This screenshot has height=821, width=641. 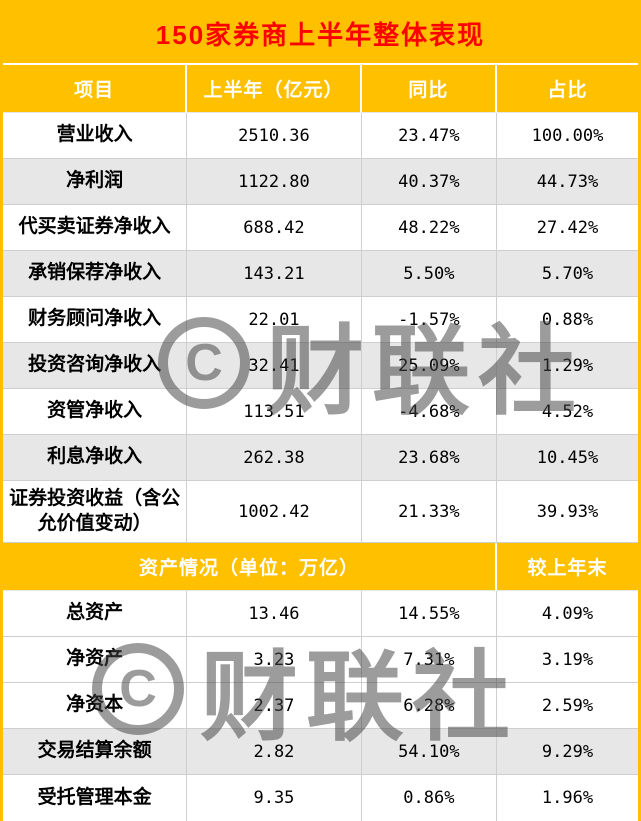 What do you see at coordinates (567, 89) in the screenshot?
I see `col-header-share: 占比` at bounding box center [567, 89].